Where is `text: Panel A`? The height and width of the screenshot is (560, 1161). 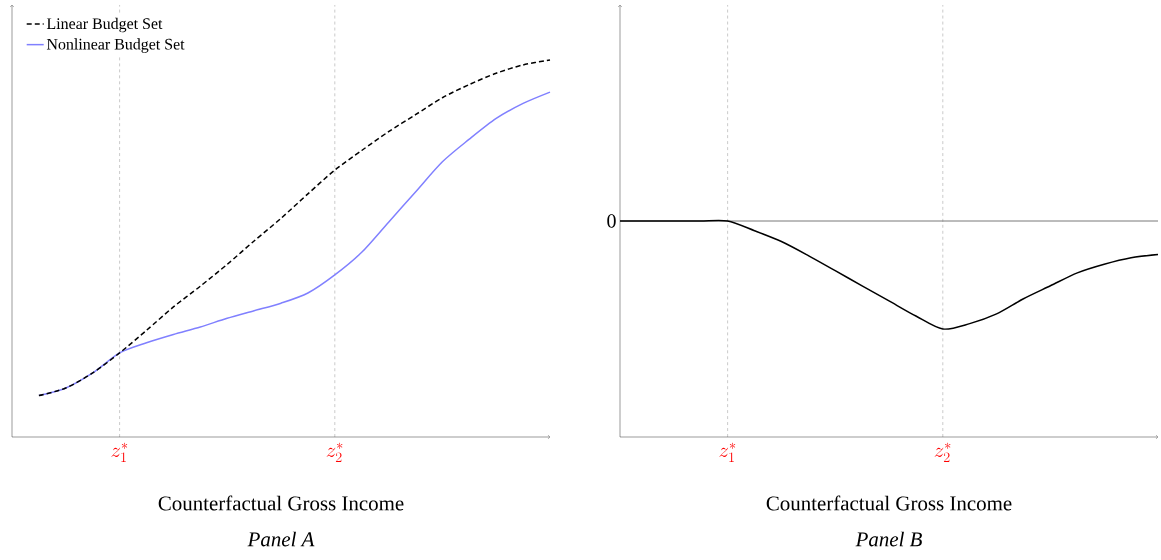
text: Panel A is located at coordinates (281, 539).